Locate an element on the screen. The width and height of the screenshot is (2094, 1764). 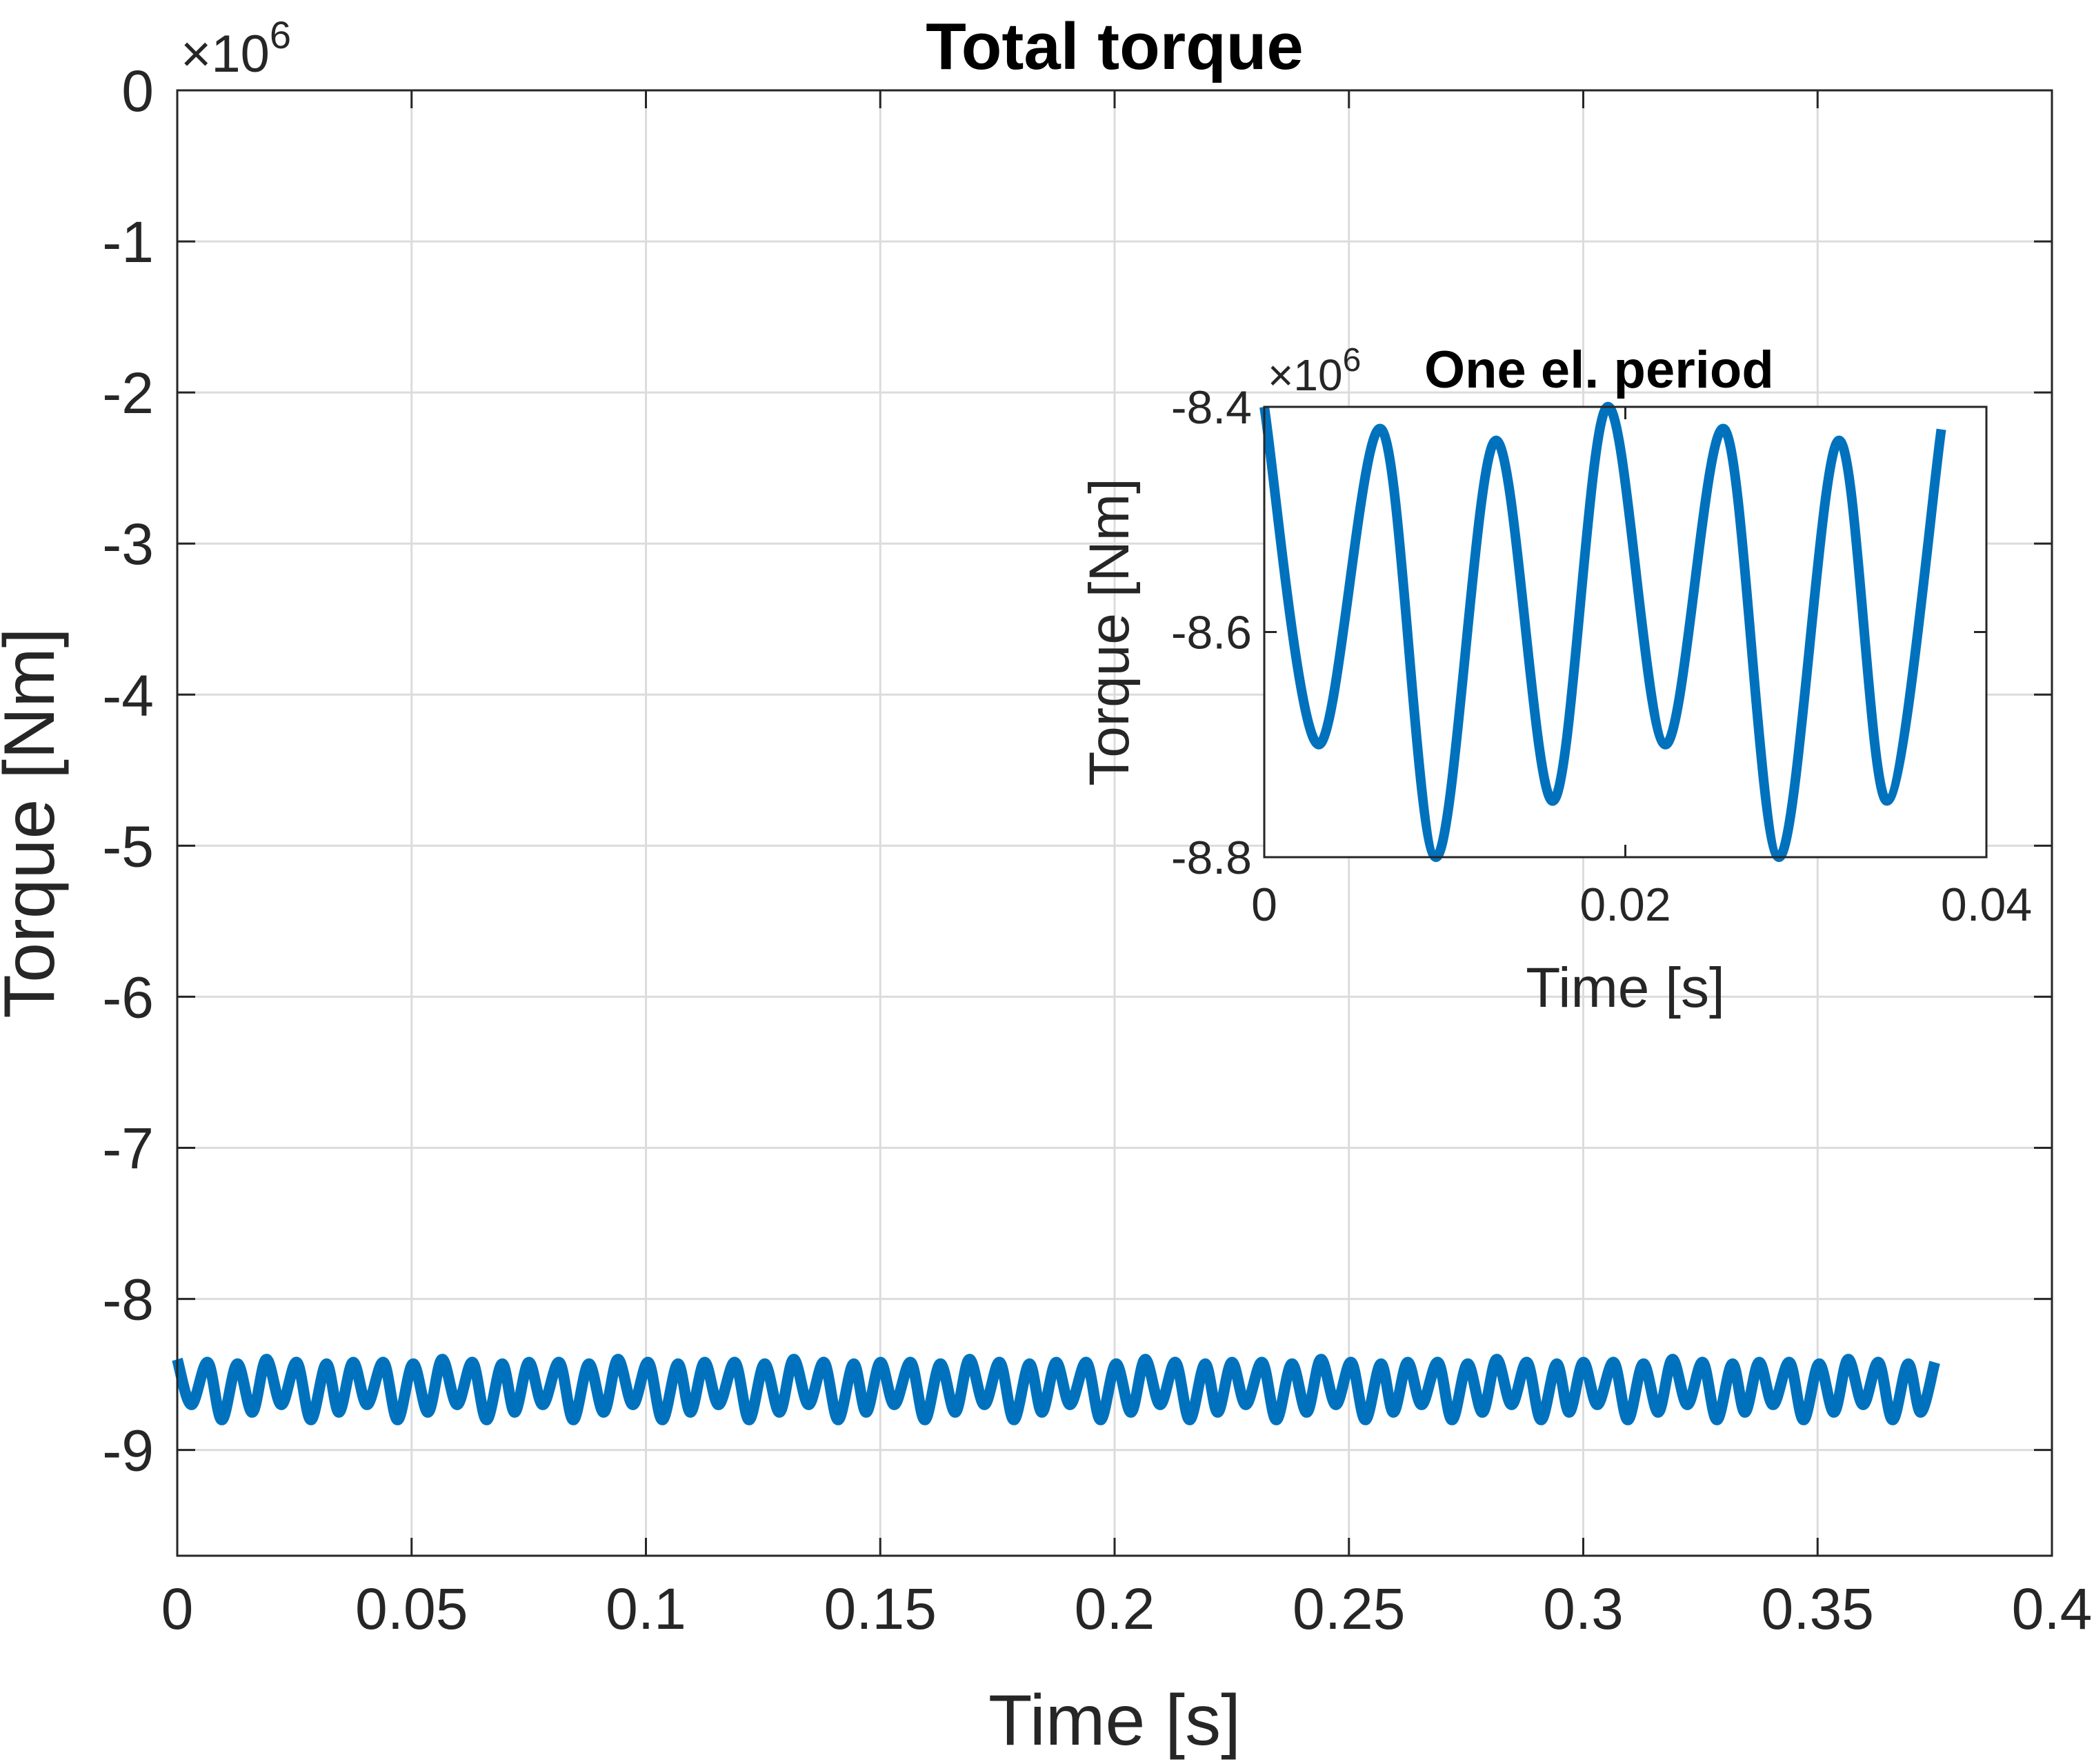
inset-y-exponent-base: ×10 is located at coordinates (1305, 375).